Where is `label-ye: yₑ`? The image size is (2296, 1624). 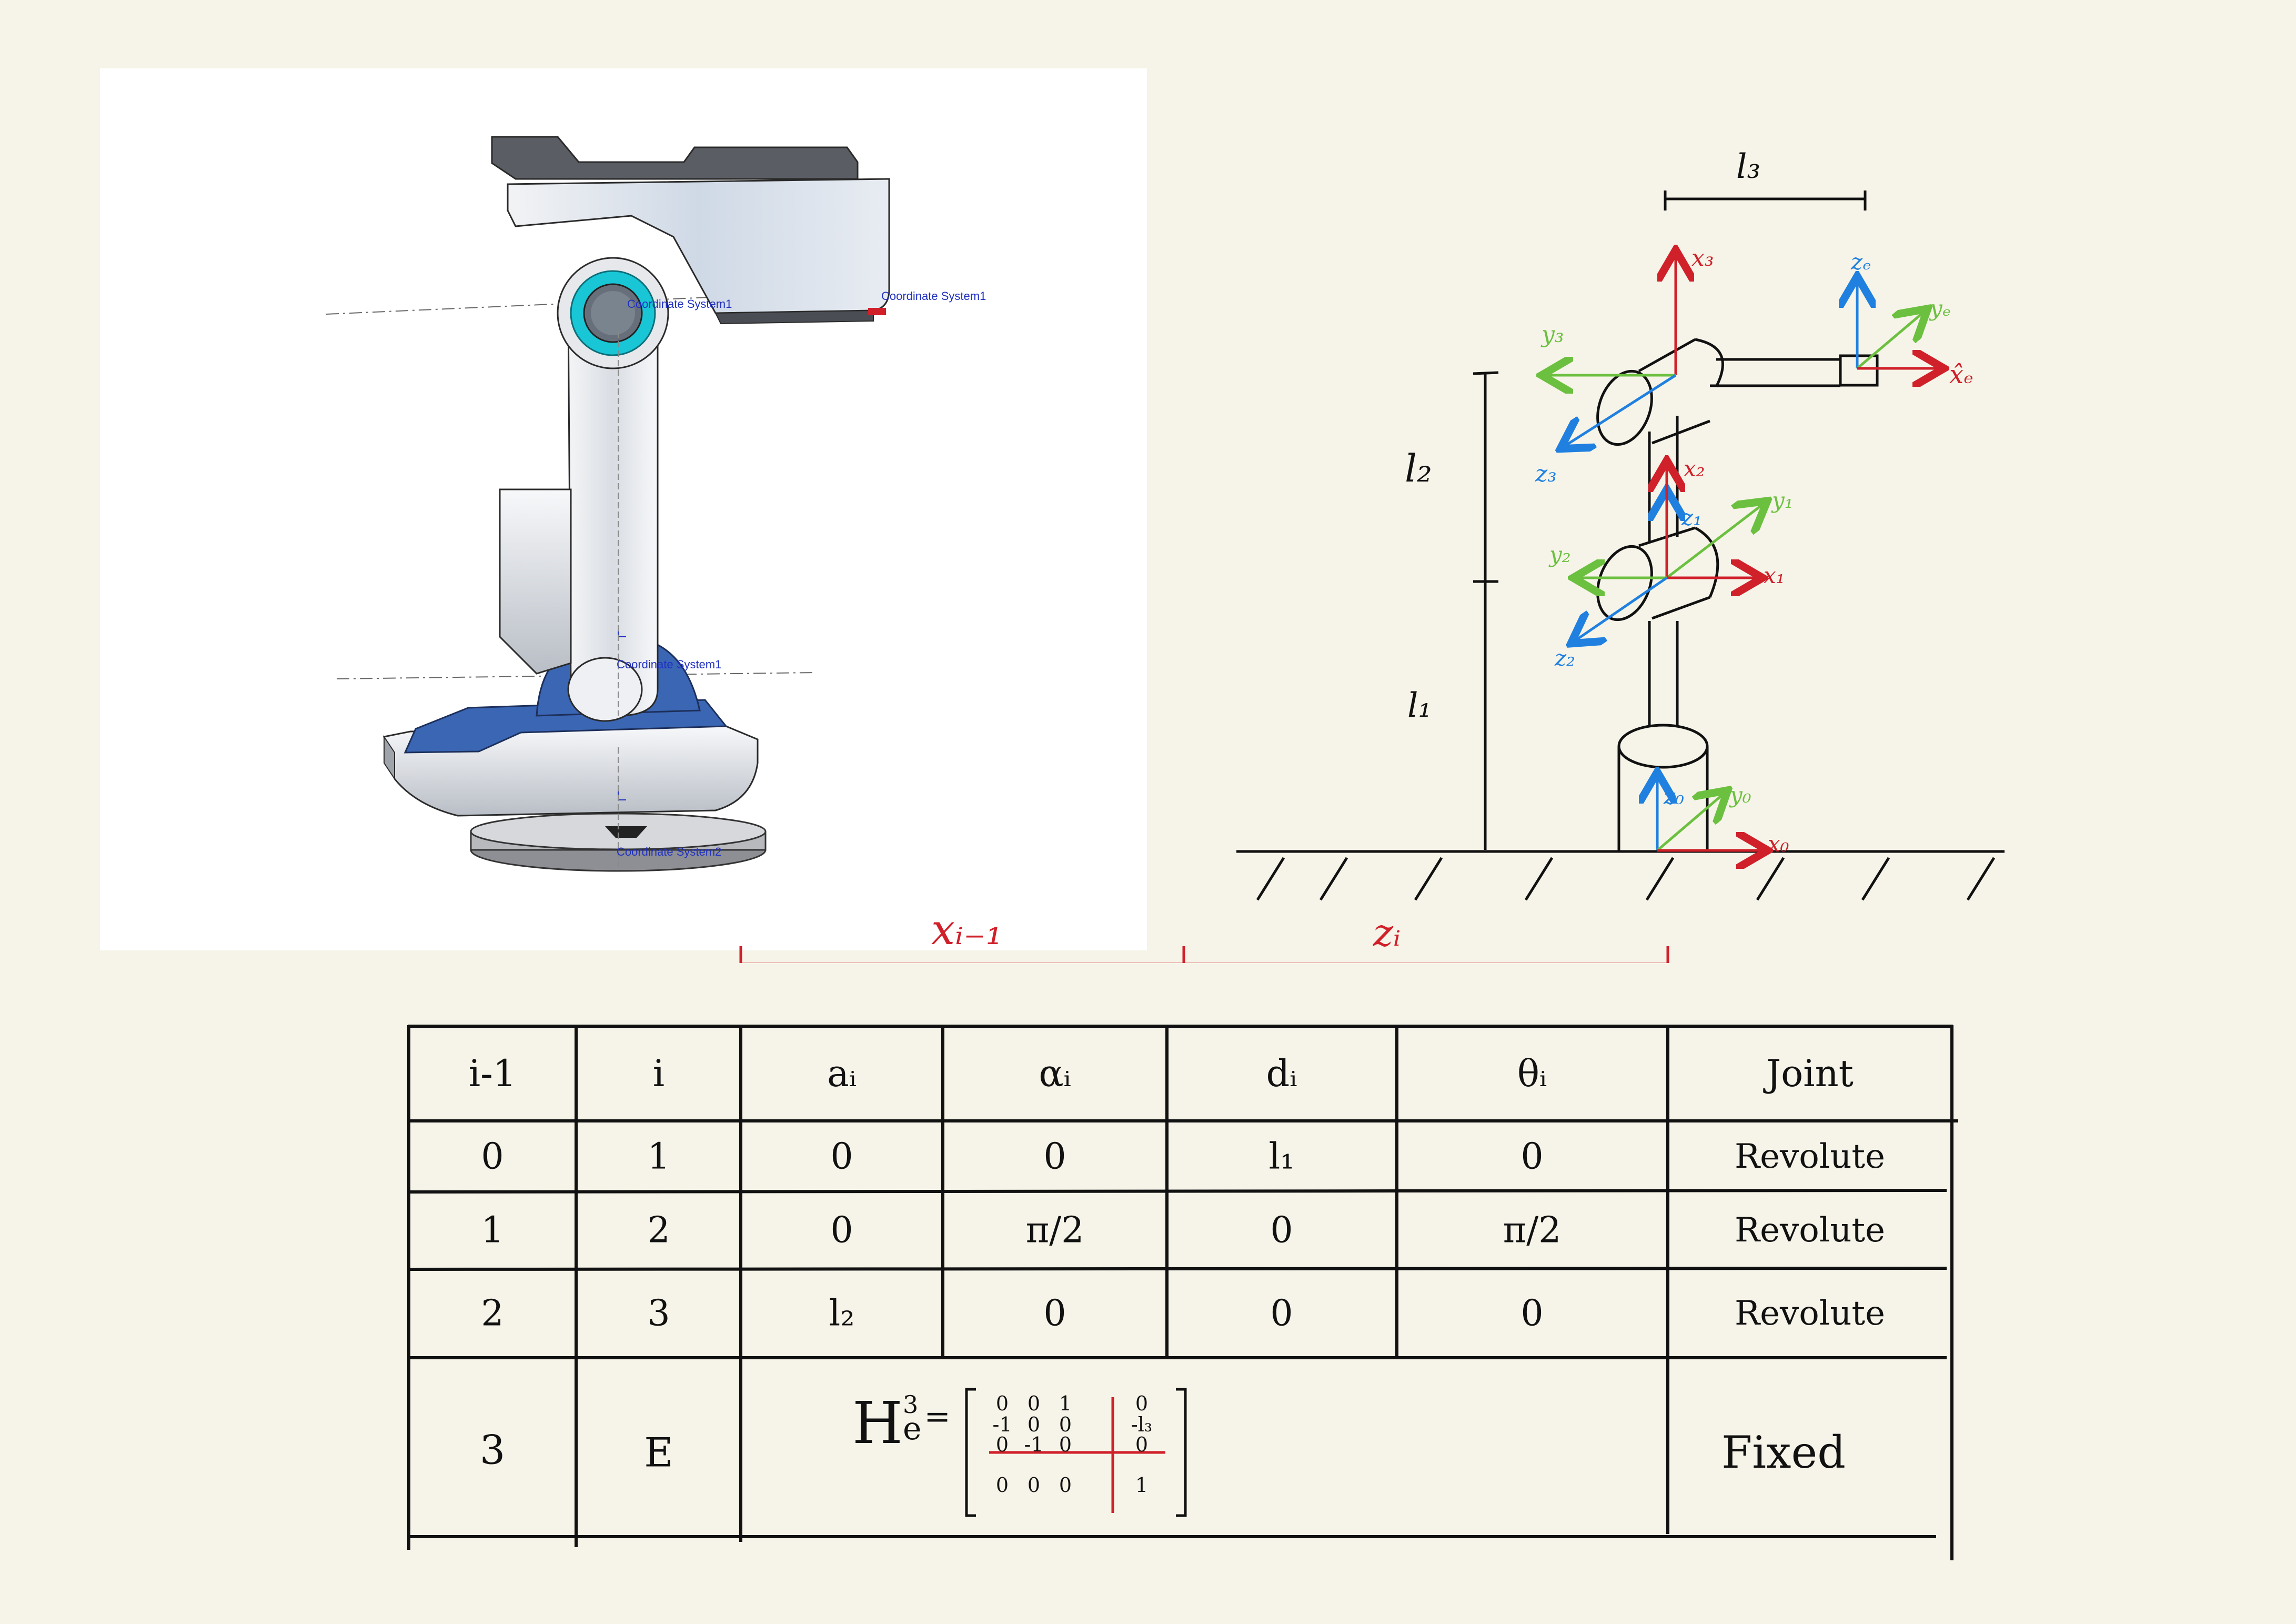 label-ye: yₑ is located at coordinates (1940, 308).